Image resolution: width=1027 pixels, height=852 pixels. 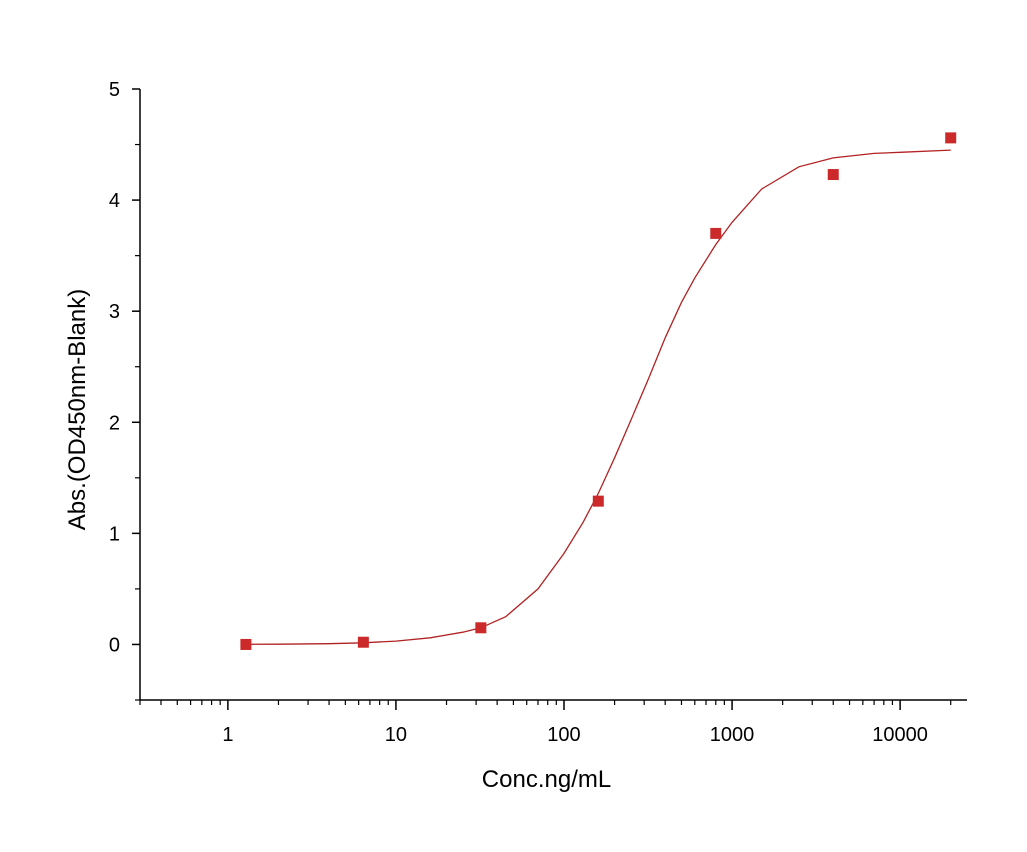 What do you see at coordinates (227, 735) in the screenshot?
I see `x-tick-label: 1` at bounding box center [227, 735].